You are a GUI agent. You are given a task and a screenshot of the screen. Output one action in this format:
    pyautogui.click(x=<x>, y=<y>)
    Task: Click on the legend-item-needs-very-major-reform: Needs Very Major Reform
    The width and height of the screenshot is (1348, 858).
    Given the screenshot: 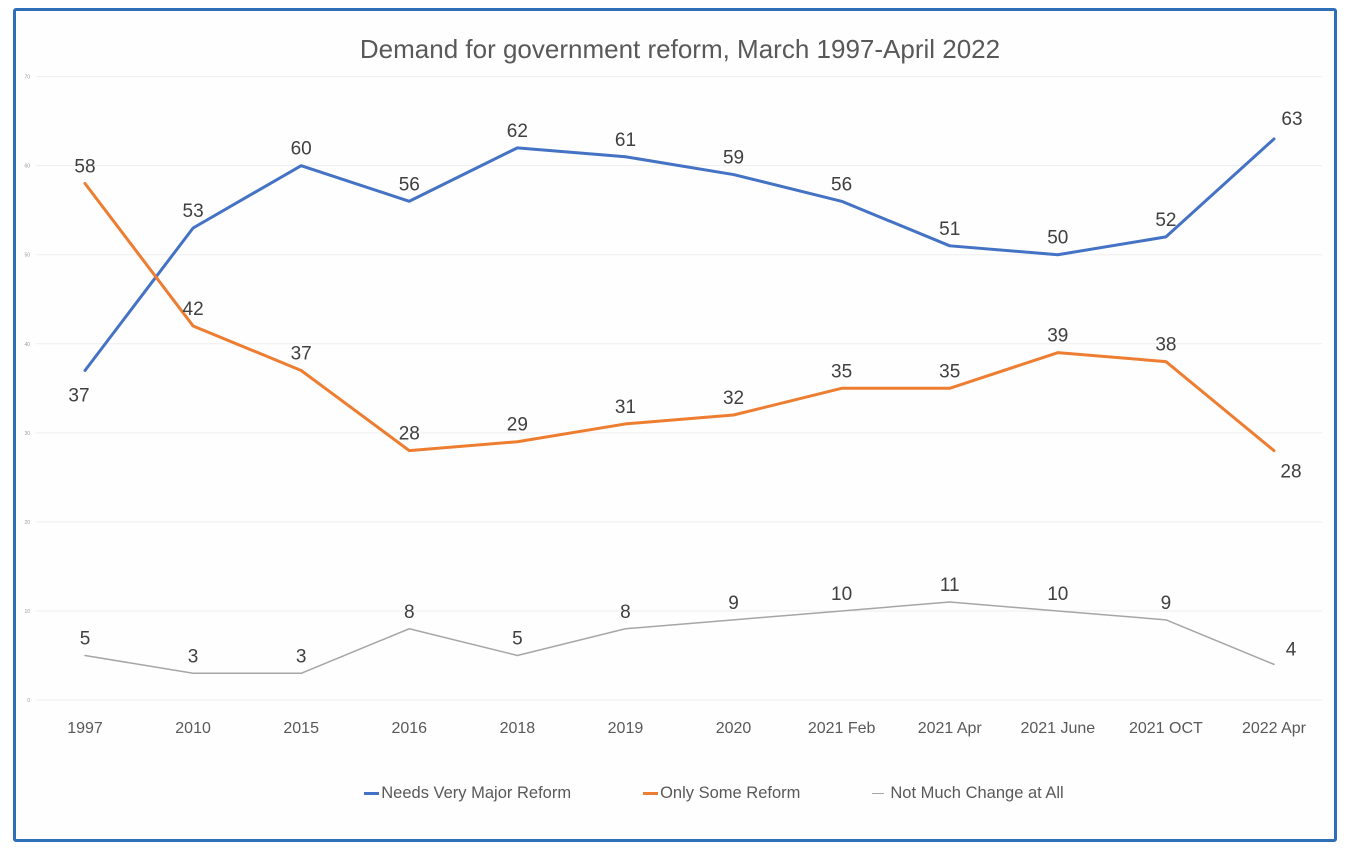 What is the action you would take?
    pyautogui.click(x=467, y=793)
    